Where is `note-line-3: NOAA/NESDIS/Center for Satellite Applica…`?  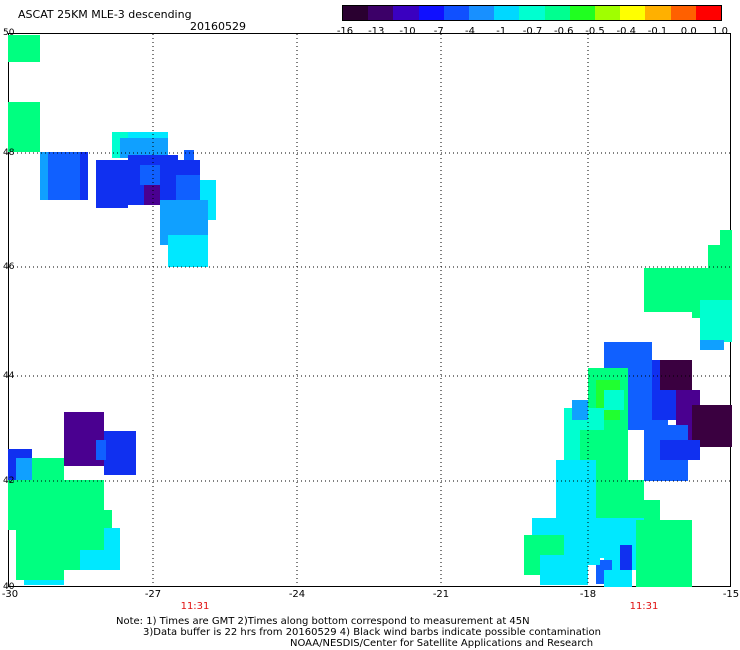
note-line-3: NOAA/NESDIS/Center for Satellite Applica… is located at coordinates (442, 643).